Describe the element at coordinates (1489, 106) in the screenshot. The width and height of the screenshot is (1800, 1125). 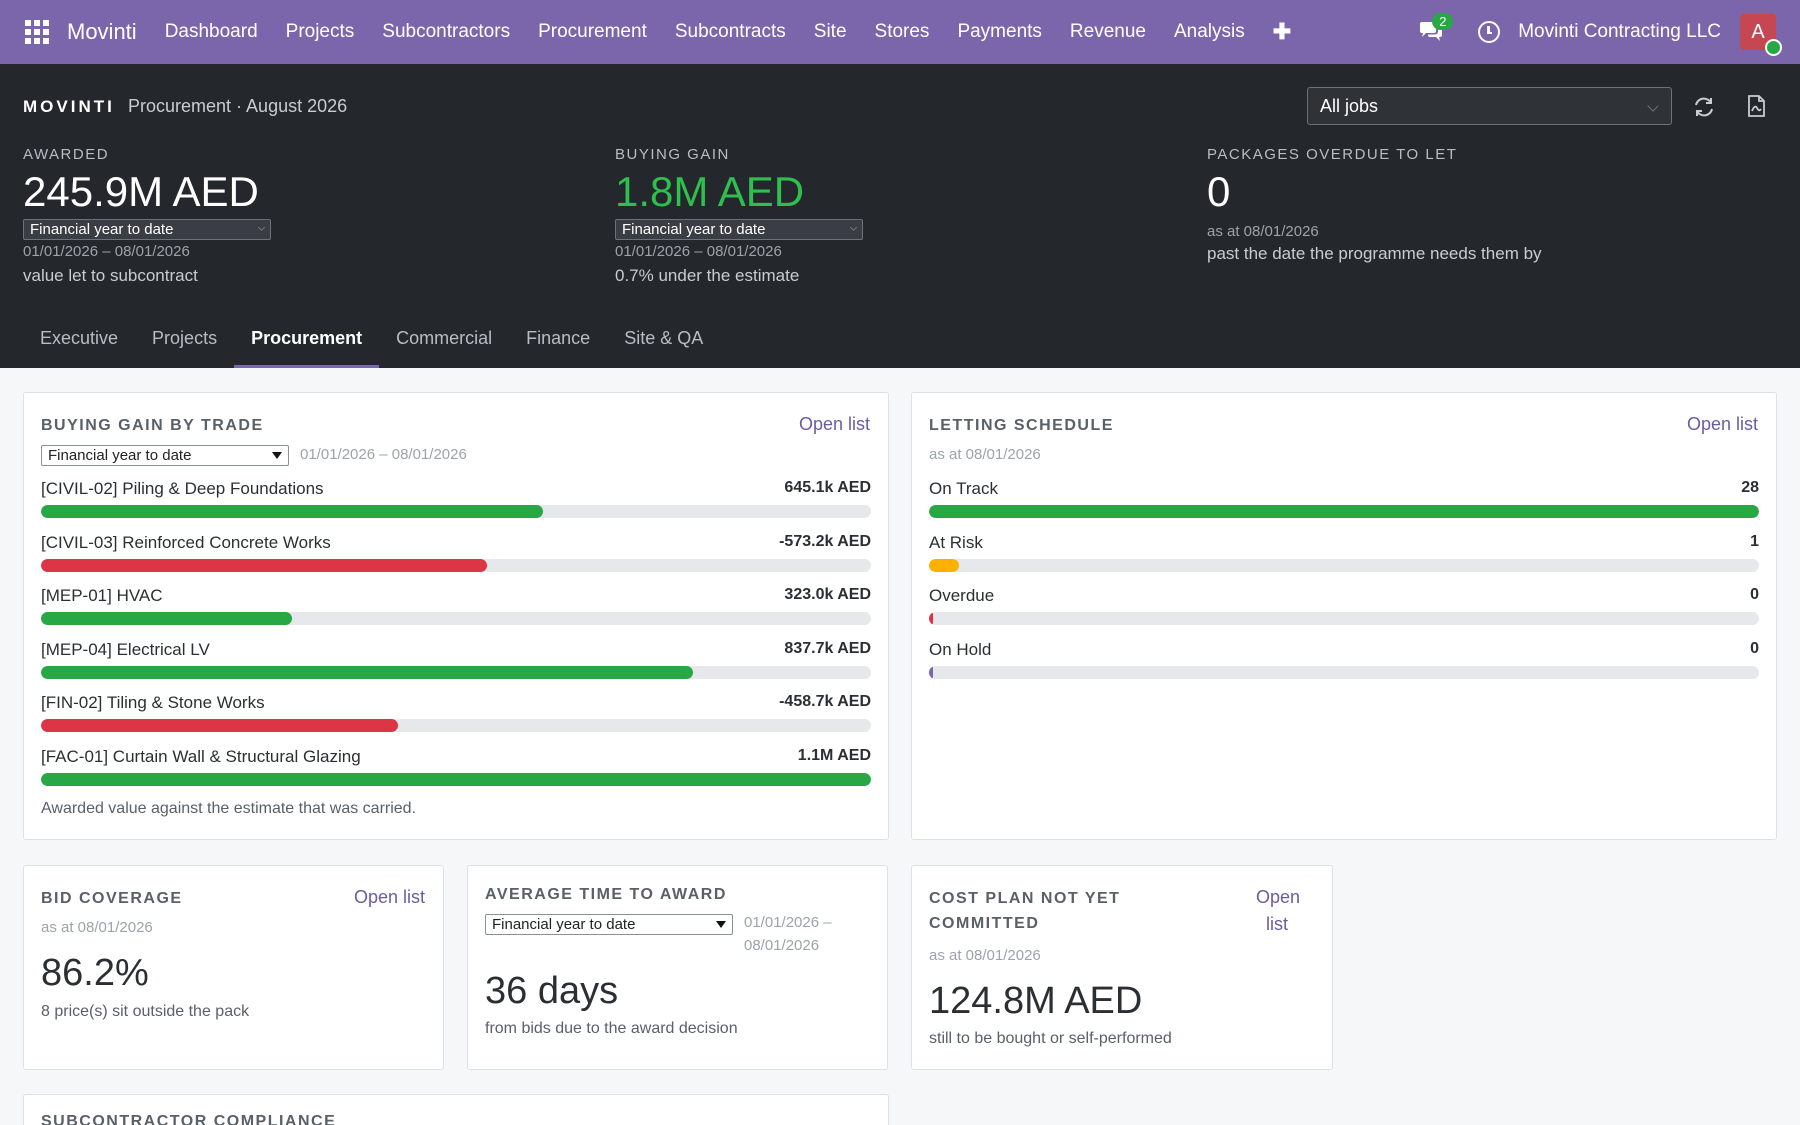
I see `job-filter-select: All jobs` at that location.